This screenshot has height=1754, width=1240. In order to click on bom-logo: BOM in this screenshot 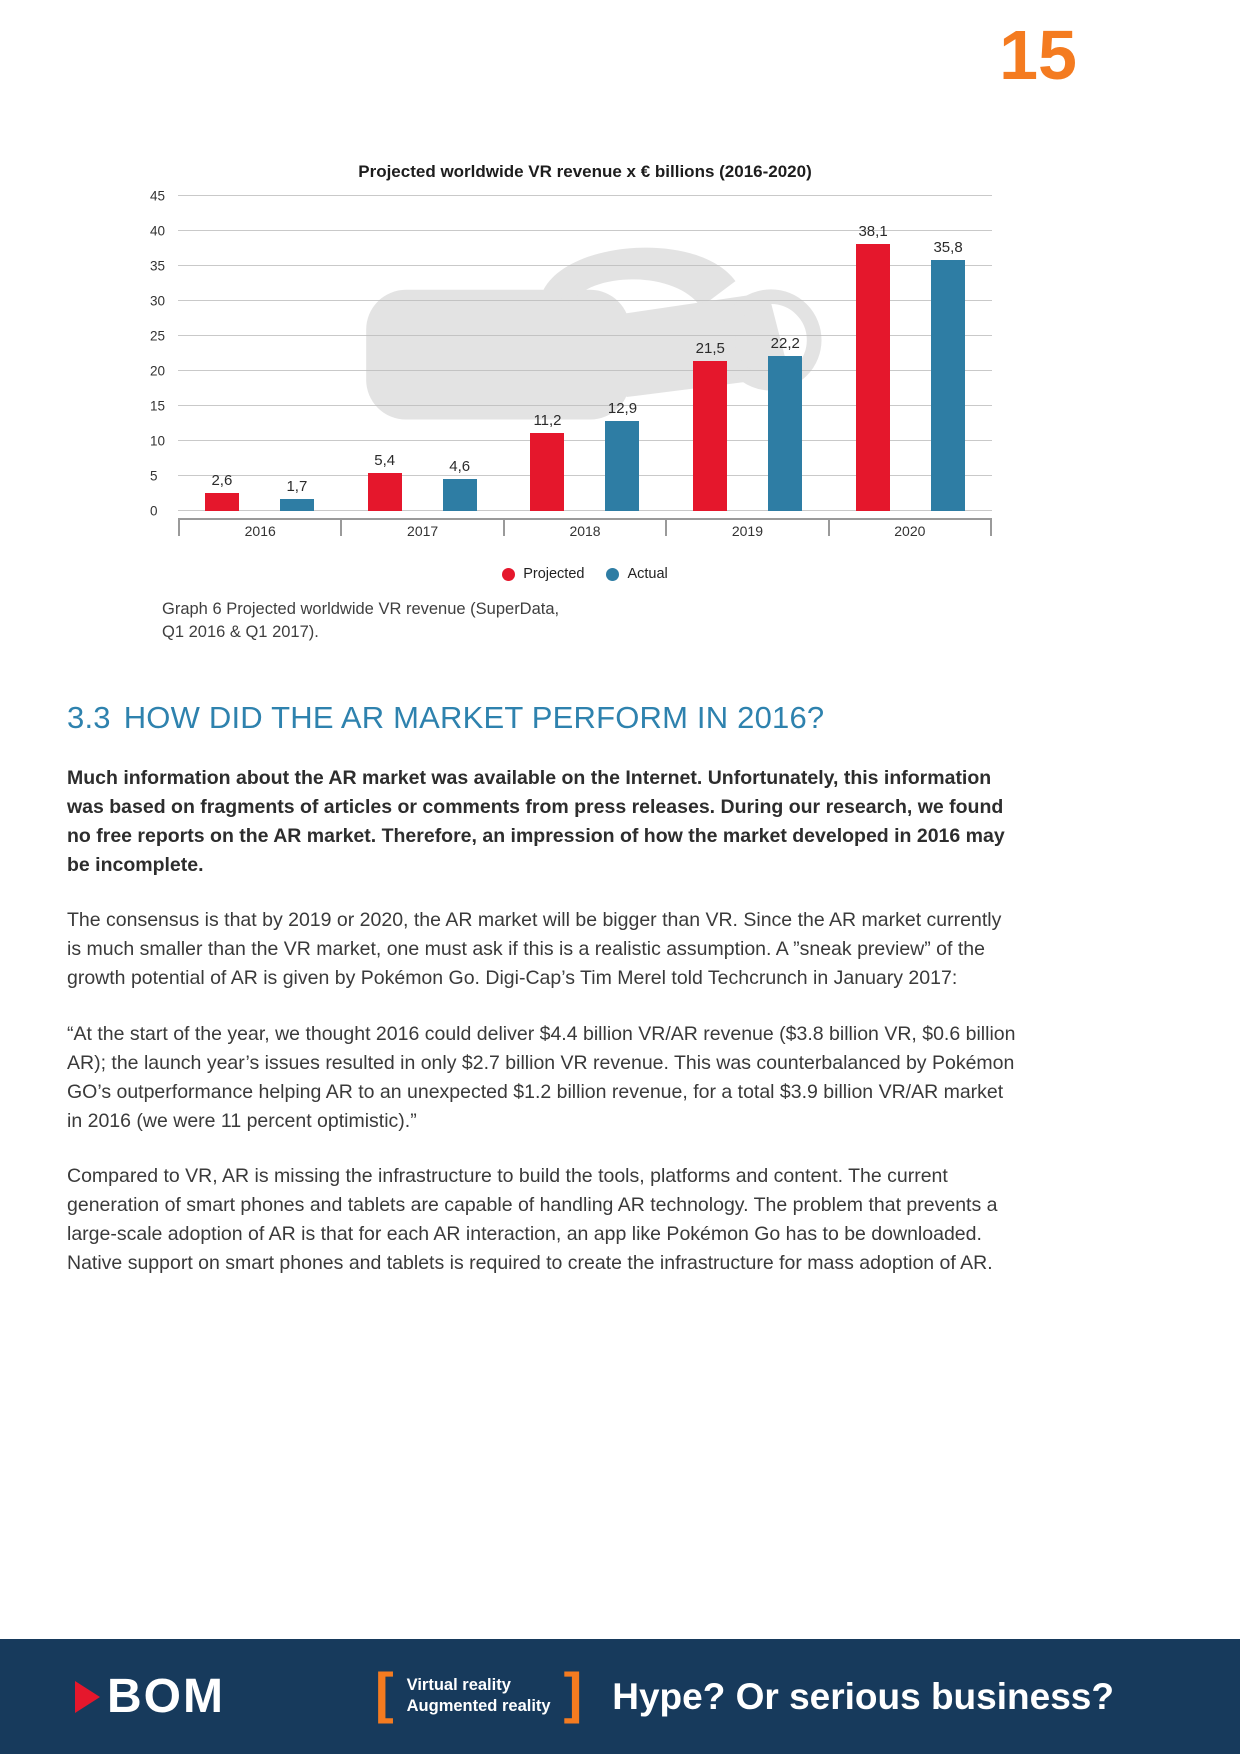, I will do `click(150, 1696)`.